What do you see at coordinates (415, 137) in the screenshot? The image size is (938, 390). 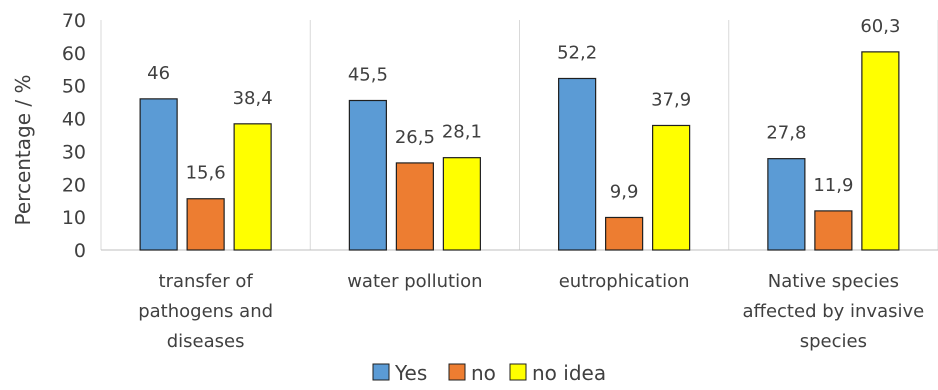 I see `data-label: 26,5` at bounding box center [415, 137].